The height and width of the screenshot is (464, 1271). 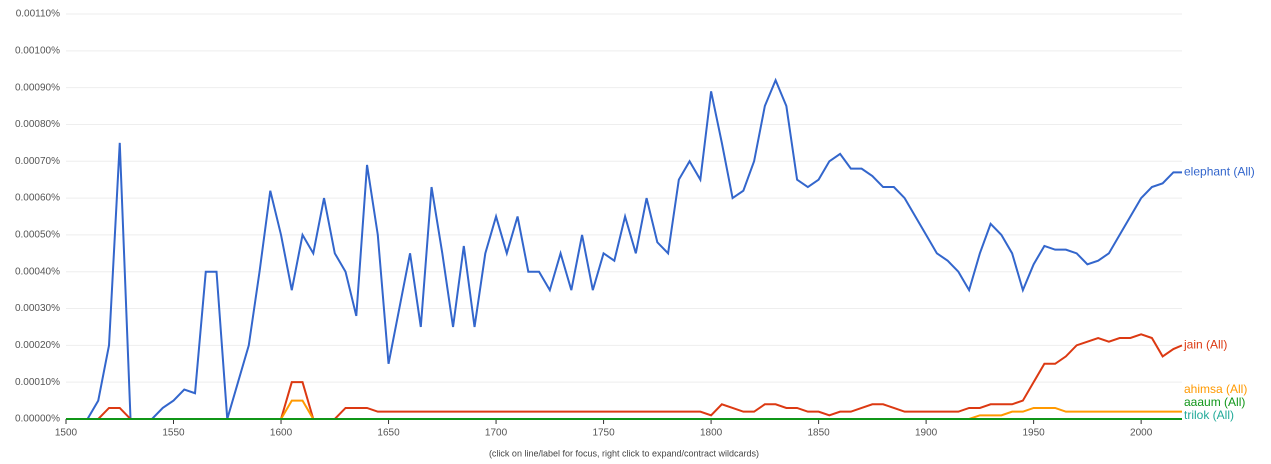 I want to click on x-tick-label: 1950, so click(x=1034, y=433).